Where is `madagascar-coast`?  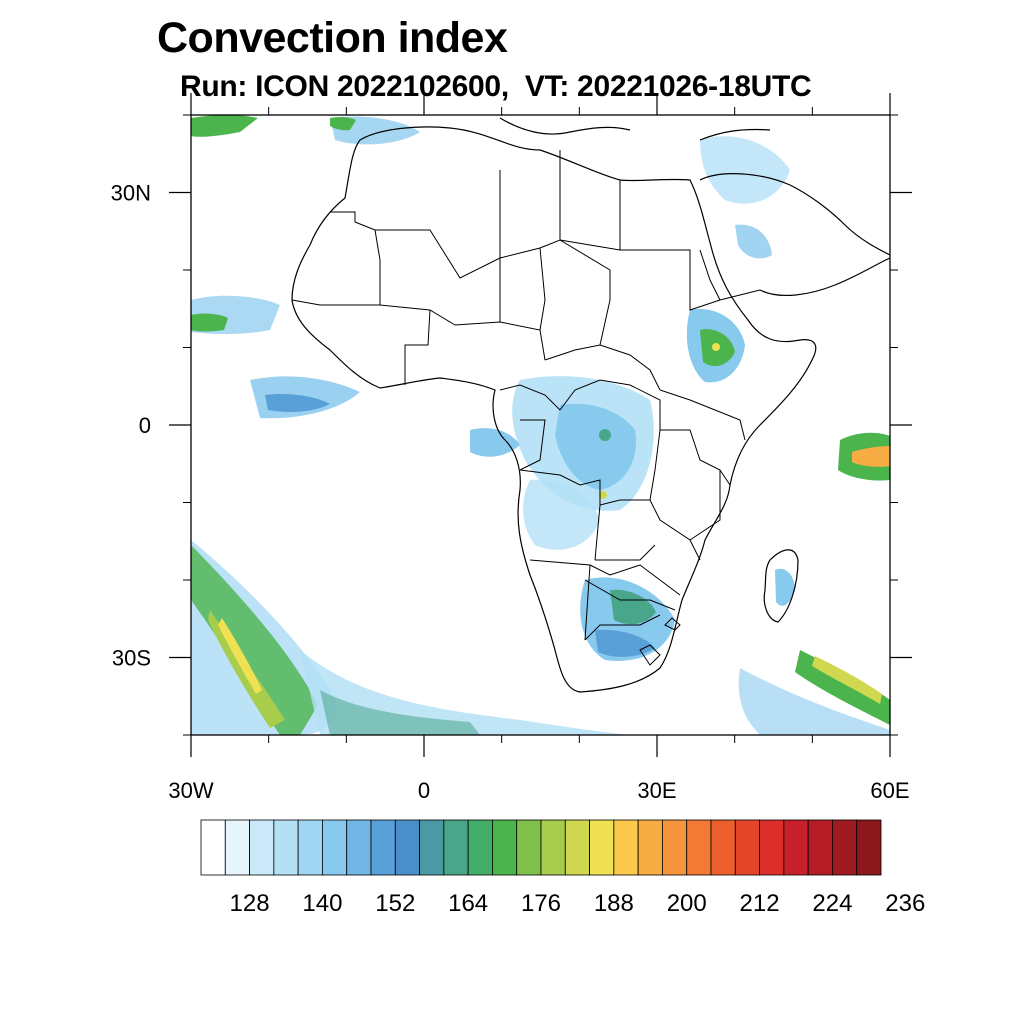 madagascar-coast is located at coordinates (781, 586).